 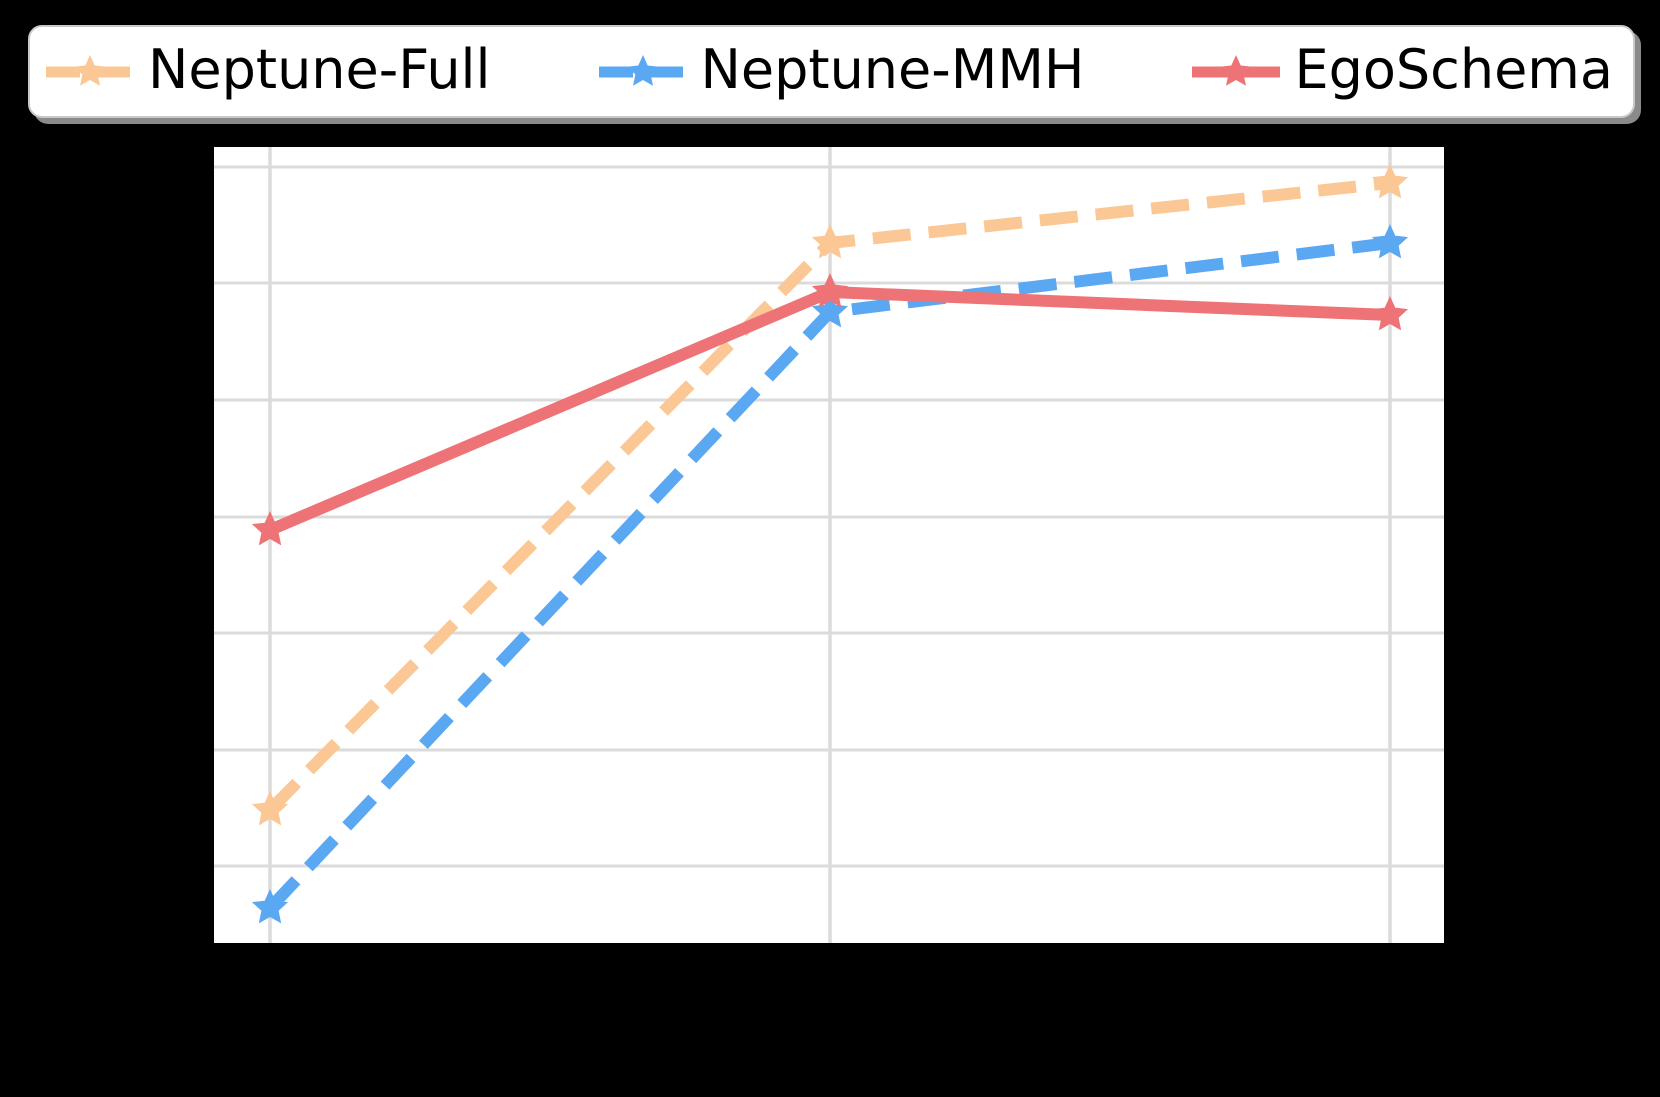 I want to click on legend-item-neptune-full: Neptune-Full, so click(x=267, y=69).